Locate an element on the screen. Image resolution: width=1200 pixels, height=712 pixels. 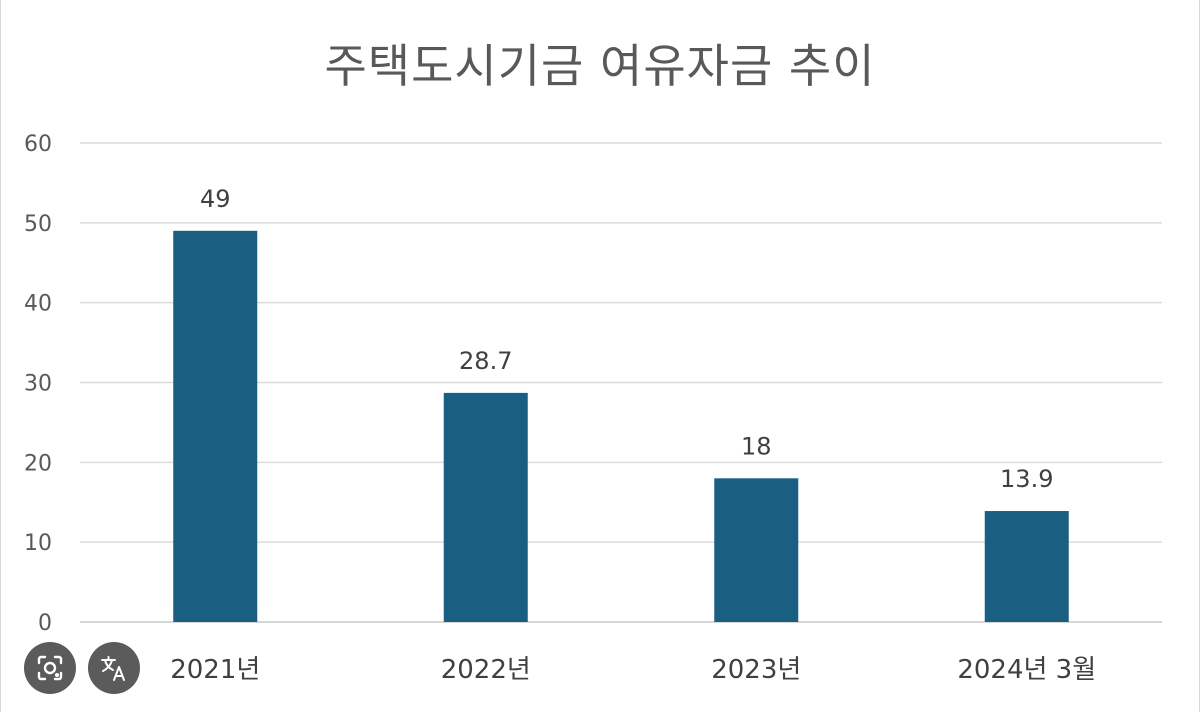
lens-icon is located at coordinates (50, 668).